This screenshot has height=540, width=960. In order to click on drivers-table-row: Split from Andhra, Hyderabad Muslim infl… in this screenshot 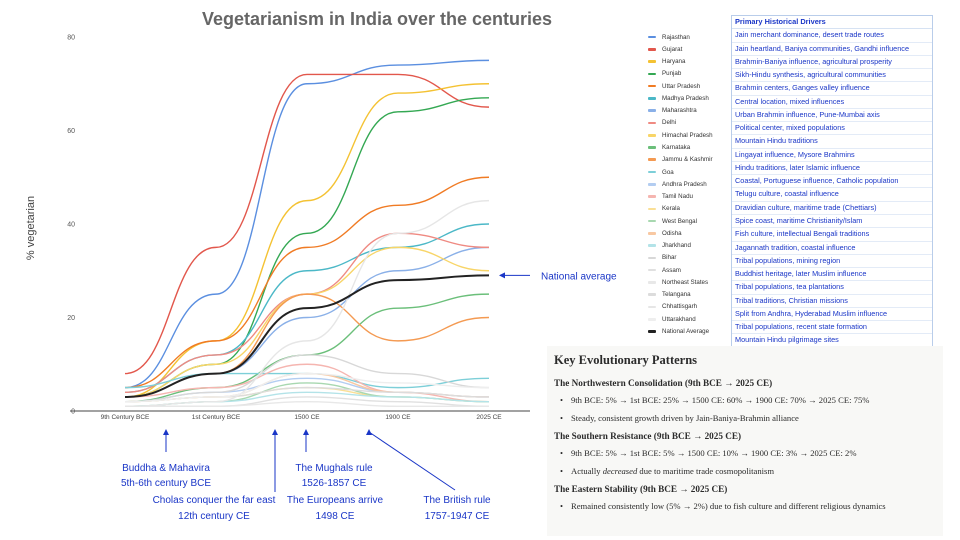, I will do `click(832, 315)`.